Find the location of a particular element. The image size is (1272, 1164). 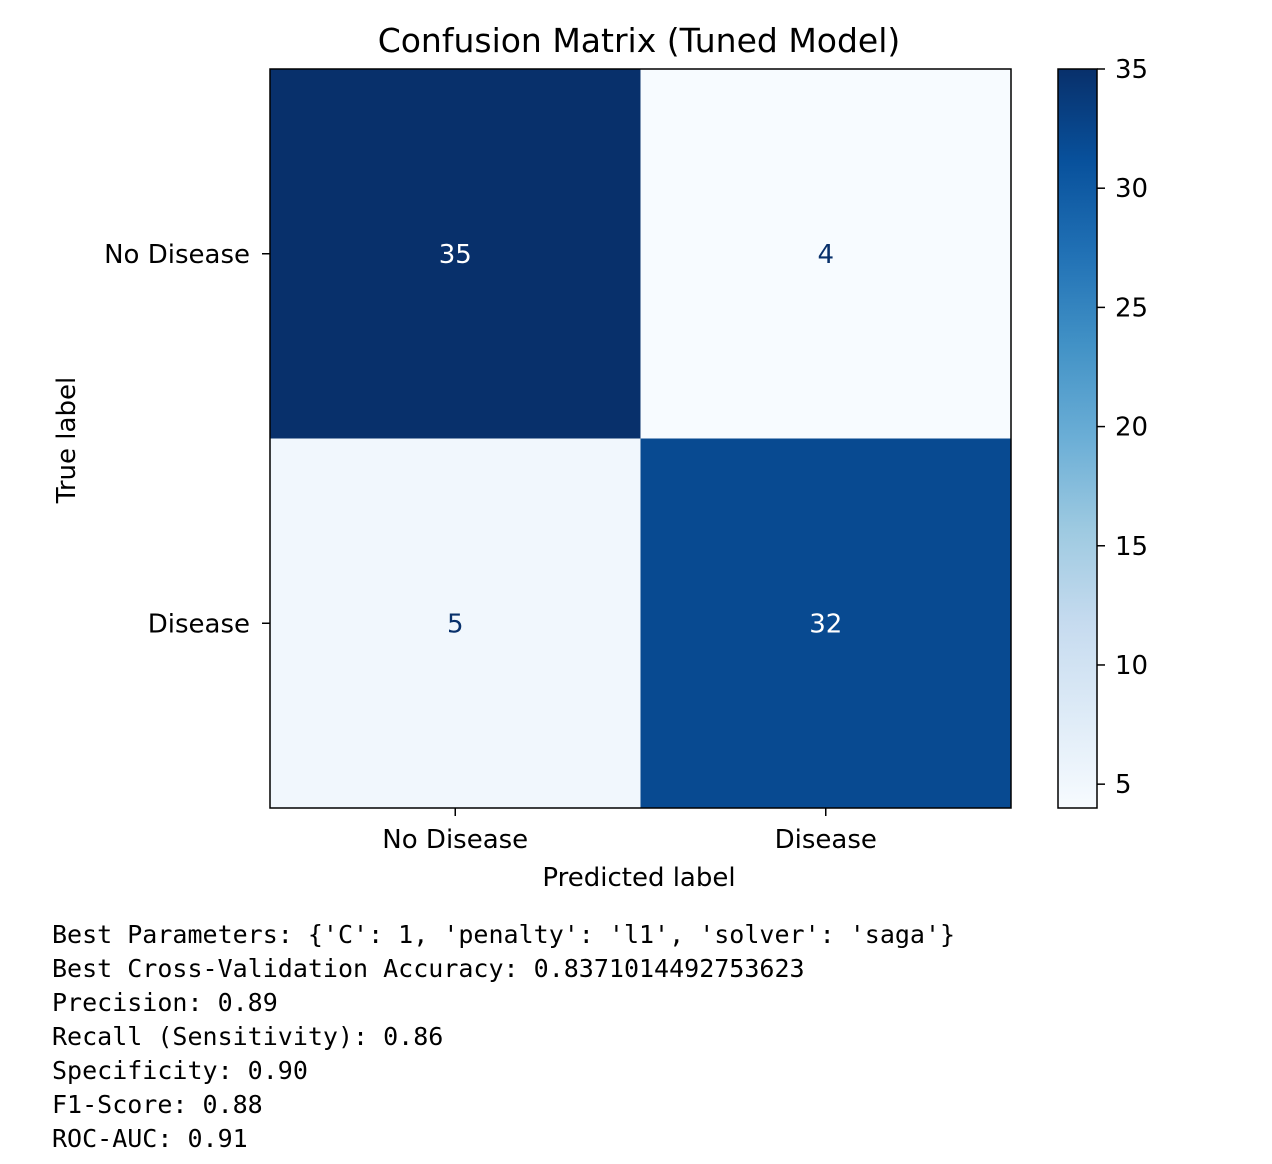

colorbar-tick-label: 35 is located at coordinates (1131, 70).